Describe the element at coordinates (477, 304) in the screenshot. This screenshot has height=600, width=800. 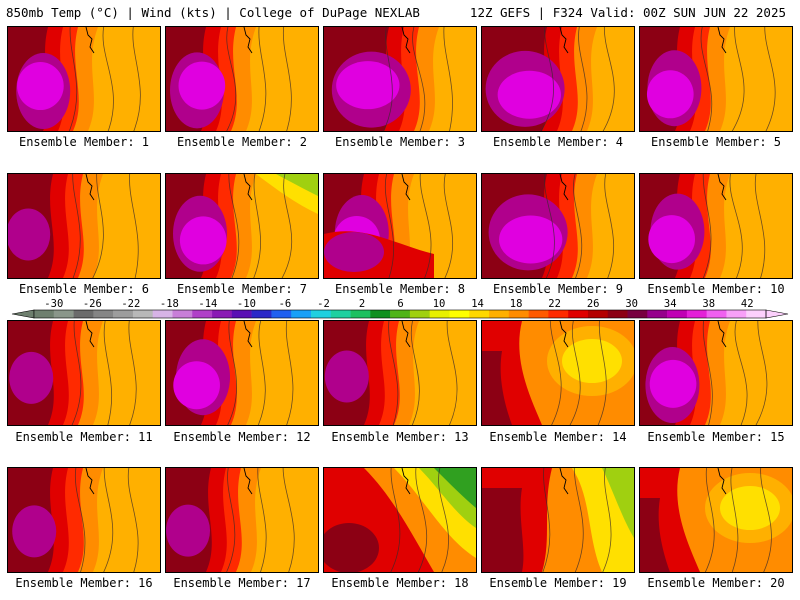
I see `colorbar-tick-label: 14` at that location.